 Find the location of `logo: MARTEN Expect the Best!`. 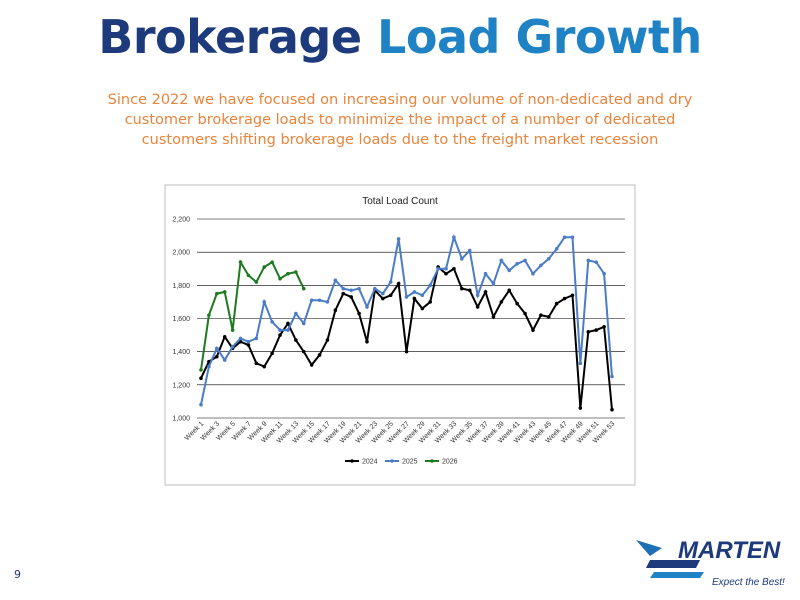

logo: MARTEN Expect the Best! is located at coordinates (710, 562).